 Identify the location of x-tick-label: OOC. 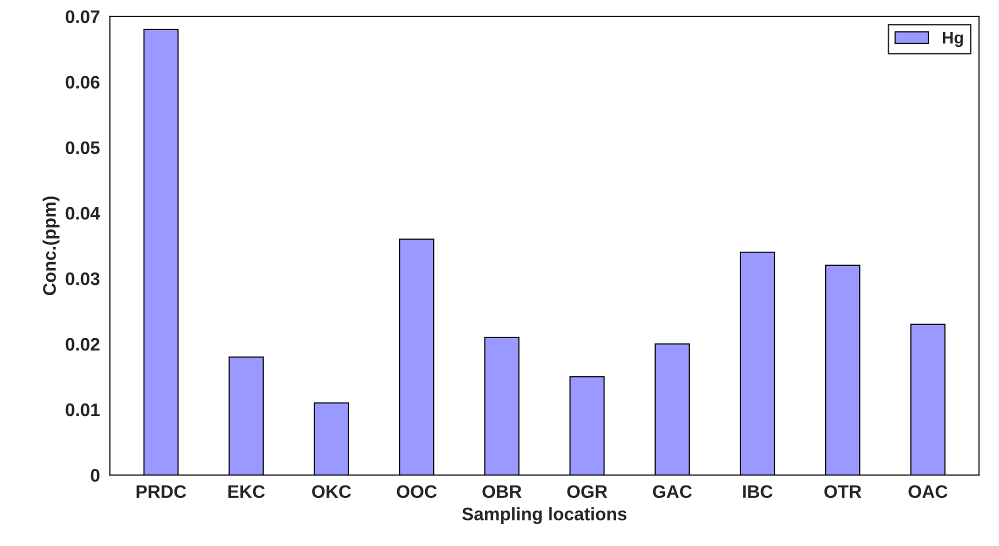
(416, 491).